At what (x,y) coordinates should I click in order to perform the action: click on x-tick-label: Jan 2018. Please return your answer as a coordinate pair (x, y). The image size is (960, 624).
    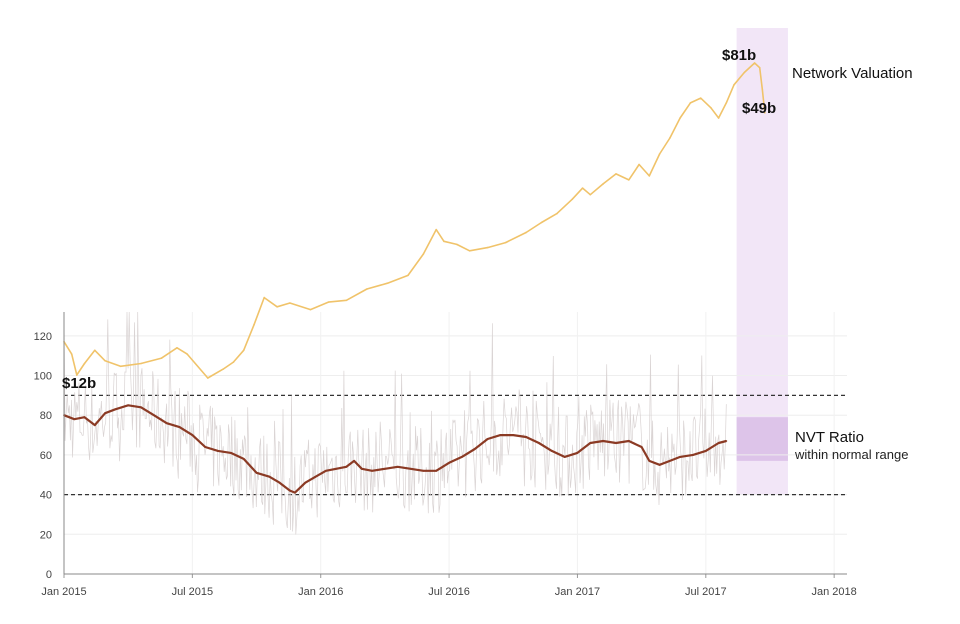
    Looking at the image, I should click on (834, 592).